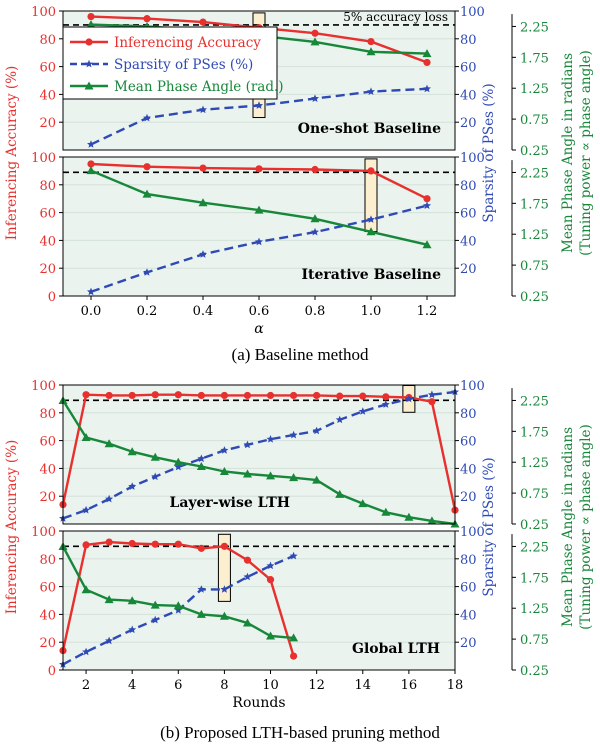  Describe the element at coordinates (259, 311) in the screenshot. I see `x-tick-label: 0.6` at that location.